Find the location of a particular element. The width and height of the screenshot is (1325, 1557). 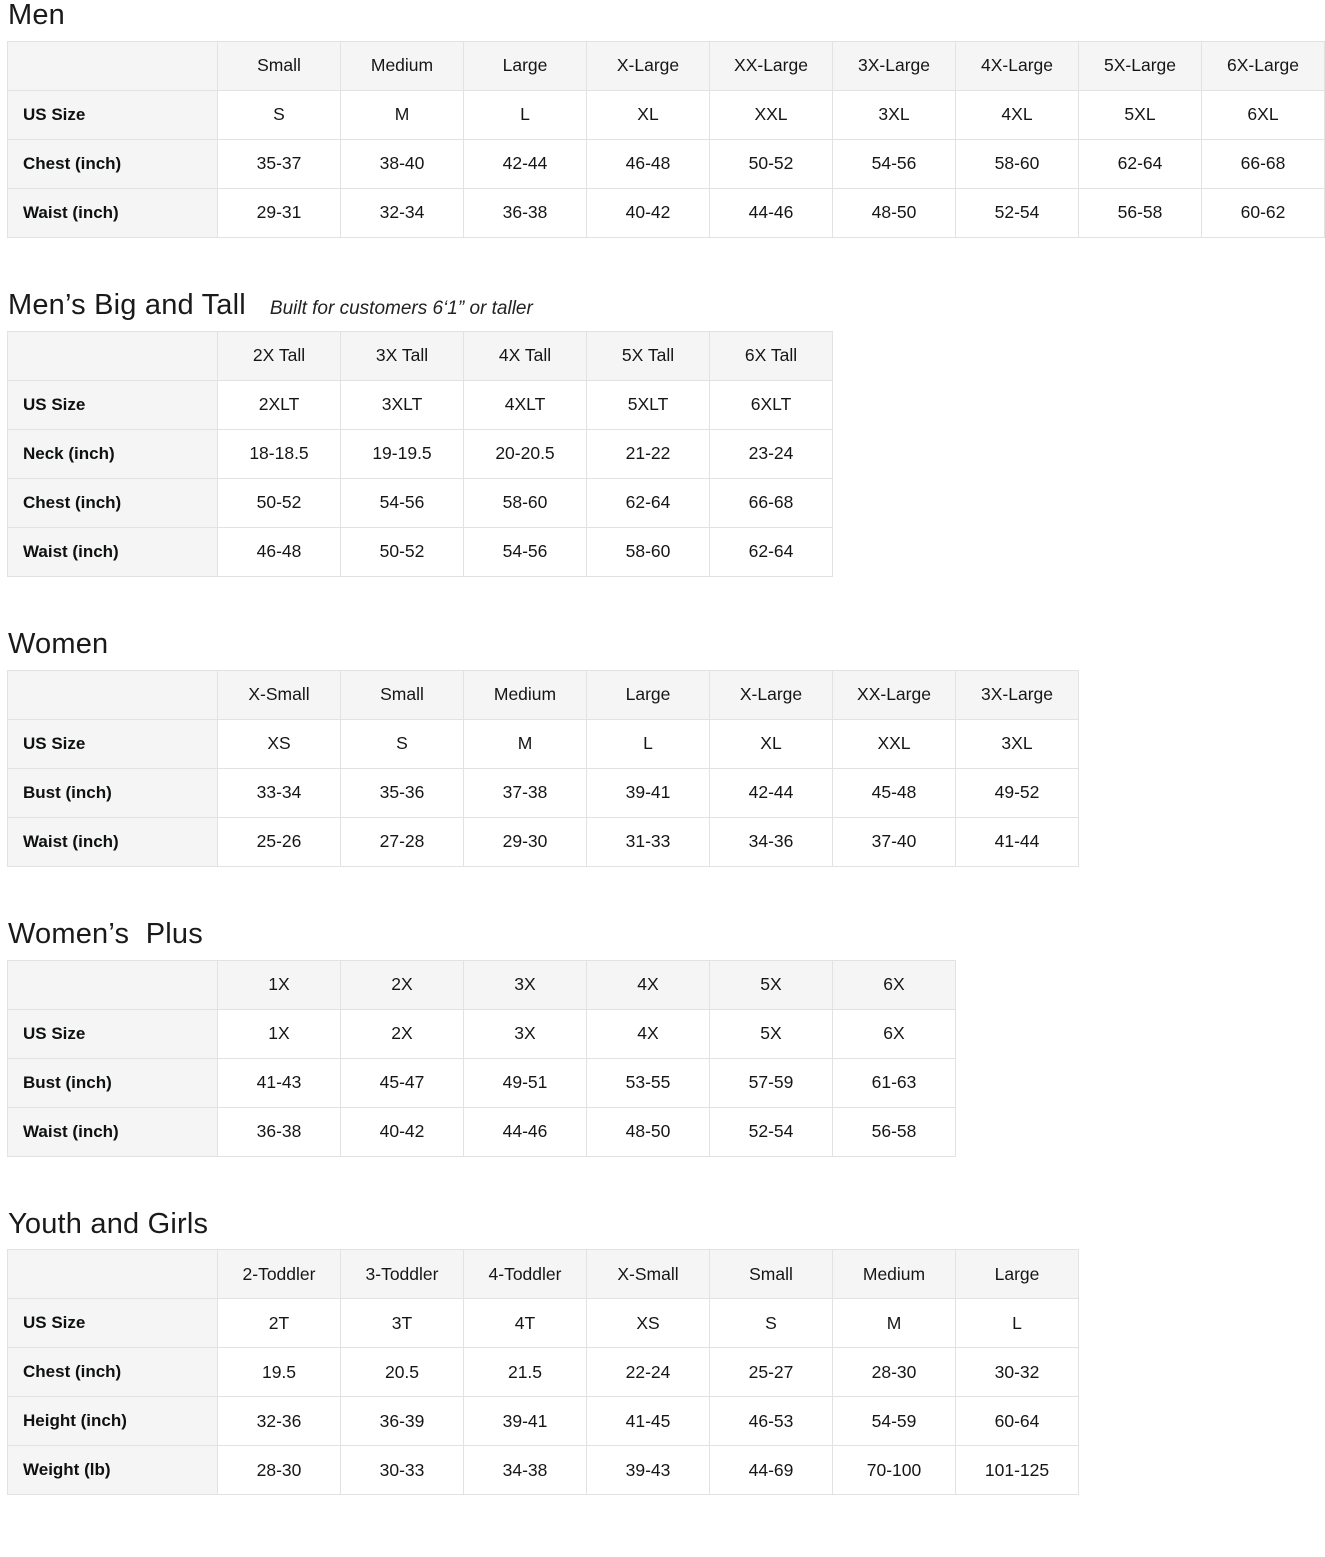

value-cell: 3XLT is located at coordinates (402, 404).